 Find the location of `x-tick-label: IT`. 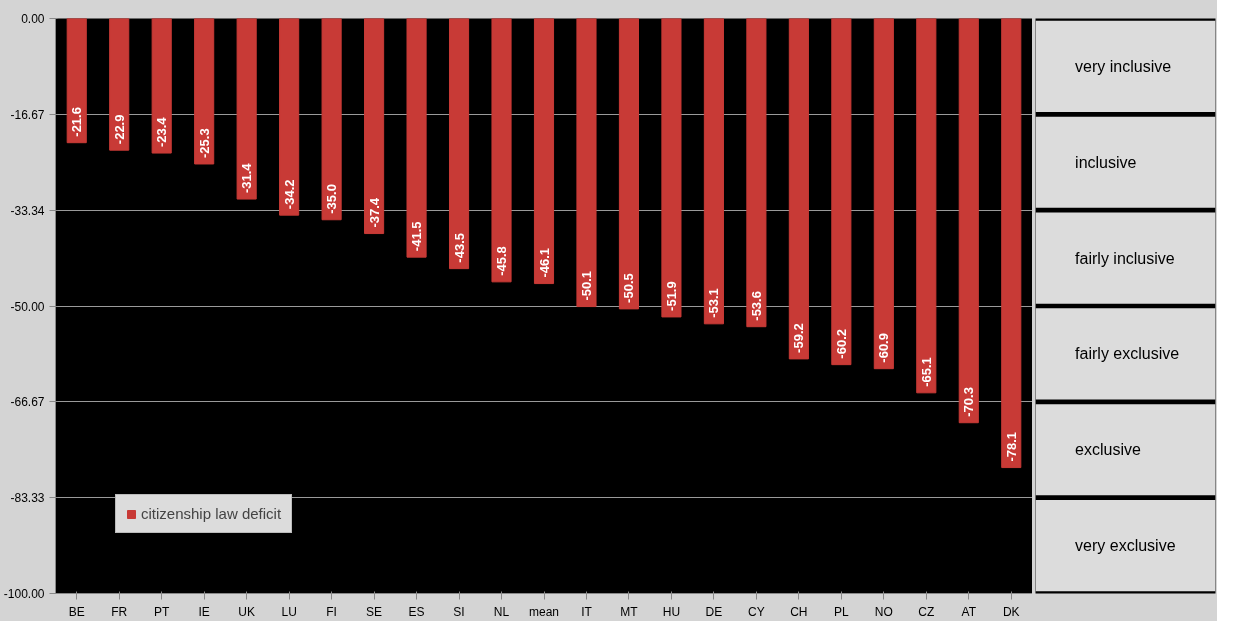

x-tick-label: IT is located at coordinates (587, 611).